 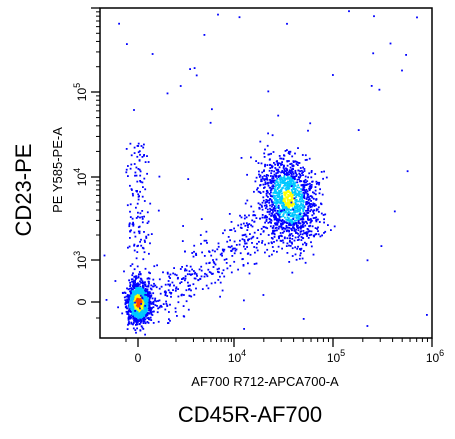 What do you see at coordinates (82, 301) in the screenshot?
I see `y-tick-label: 0` at bounding box center [82, 301].